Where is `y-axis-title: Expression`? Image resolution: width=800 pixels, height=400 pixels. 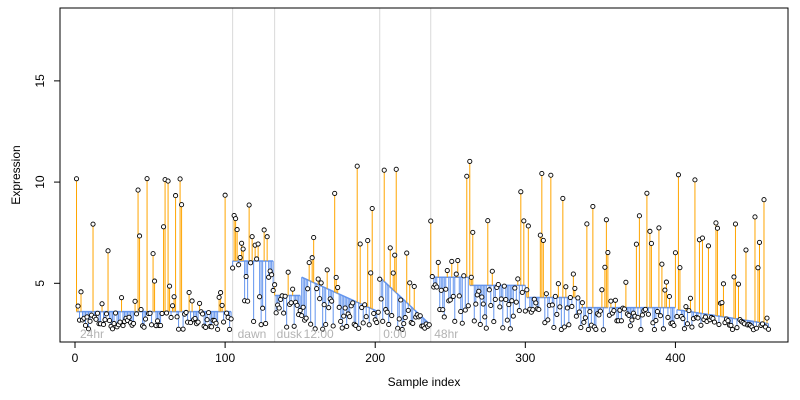
y-axis-title: Expression is located at coordinates (16, 174).